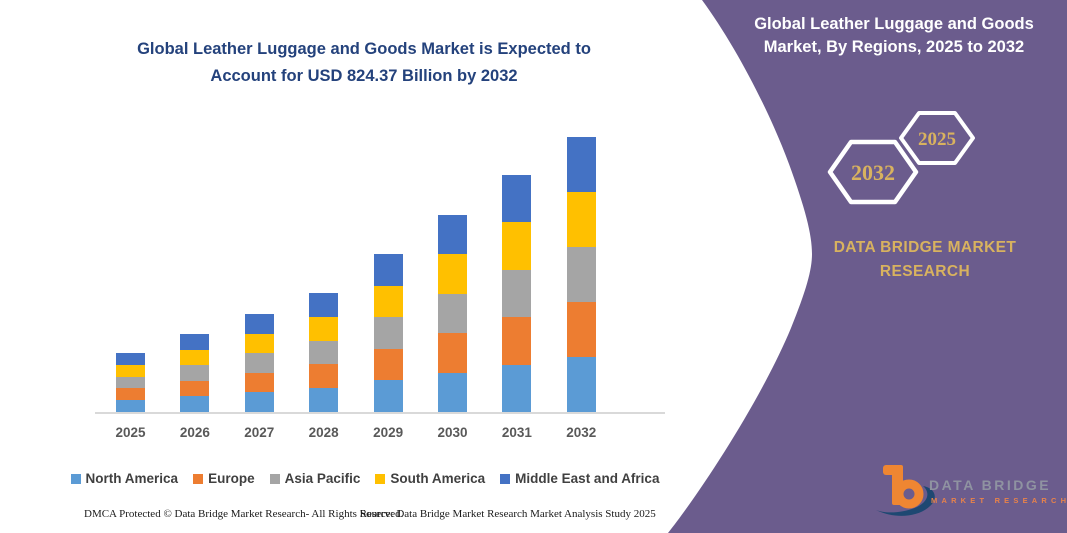 This screenshot has width=1067, height=533. I want to click on stacked-bar-2030, so click(452, 313).